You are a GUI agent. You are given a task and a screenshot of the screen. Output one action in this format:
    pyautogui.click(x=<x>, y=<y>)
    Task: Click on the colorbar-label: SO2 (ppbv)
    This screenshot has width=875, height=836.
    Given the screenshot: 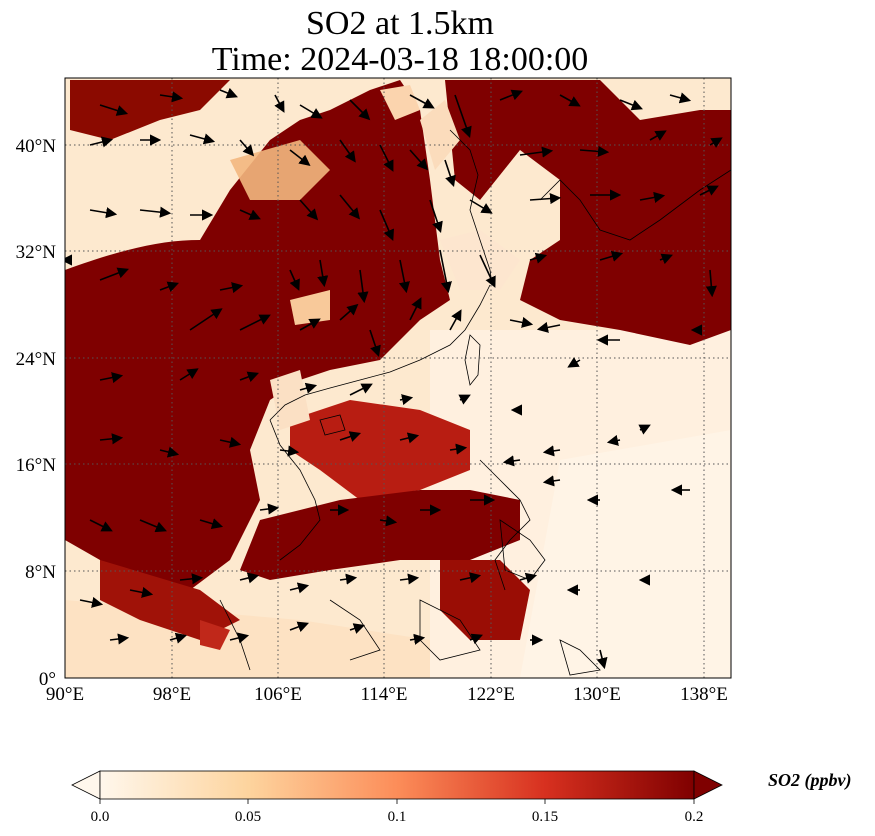 What is the action you would take?
    pyautogui.click(x=810, y=780)
    